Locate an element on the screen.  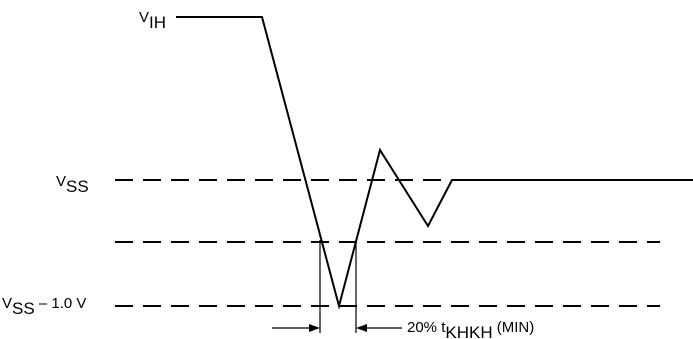
vss-label: VSS is located at coordinates (72, 184).